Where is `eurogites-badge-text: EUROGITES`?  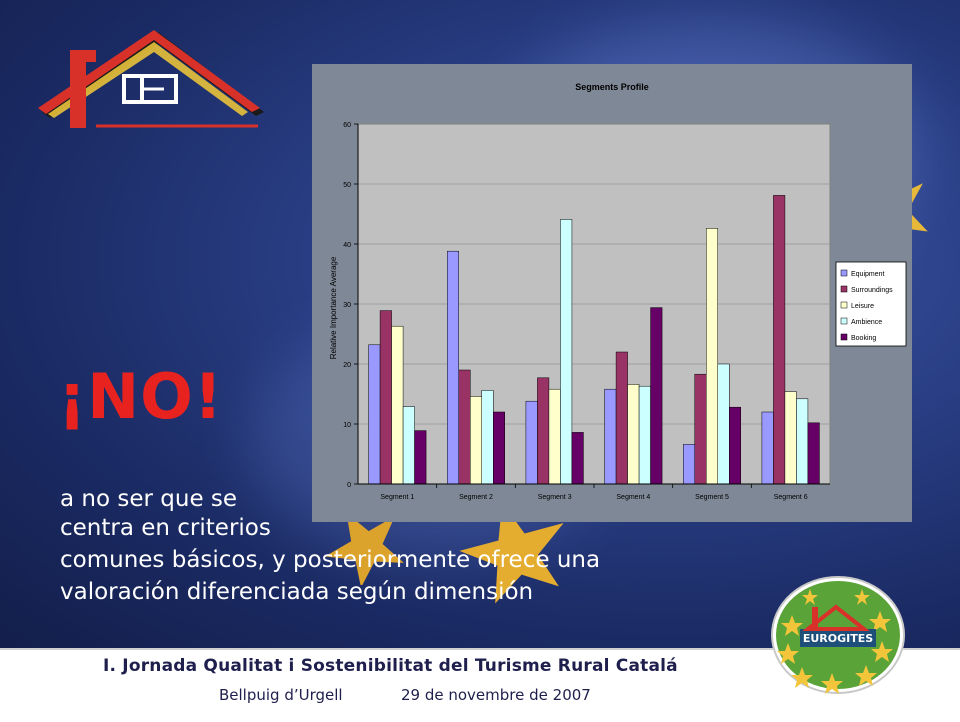
eurogites-badge-text: EUROGITES is located at coordinates (838, 638).